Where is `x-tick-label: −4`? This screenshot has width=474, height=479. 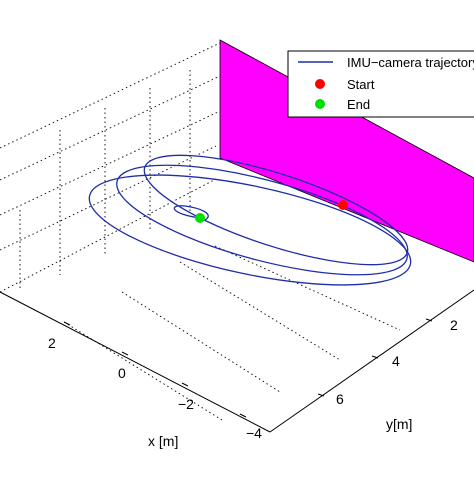
x-tick-label: −4 is located at coordinates (254, 433).